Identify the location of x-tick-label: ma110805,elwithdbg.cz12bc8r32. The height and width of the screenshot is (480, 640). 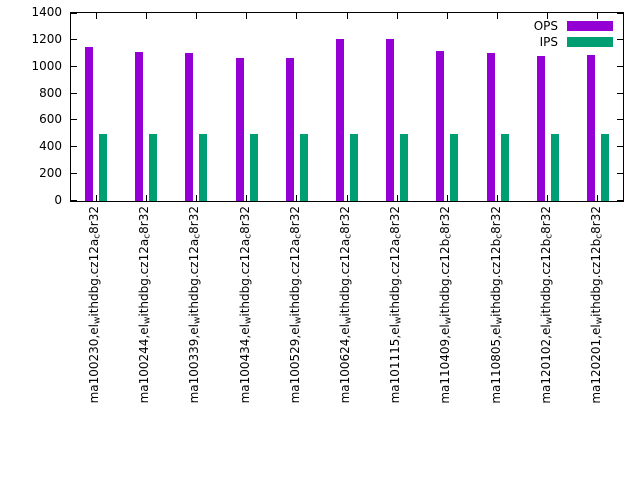
(496, 305).